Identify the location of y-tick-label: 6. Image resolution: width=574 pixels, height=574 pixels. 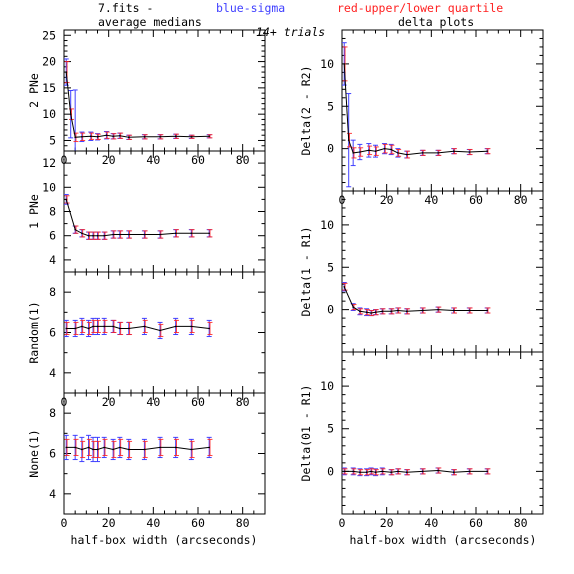
(52, 454).